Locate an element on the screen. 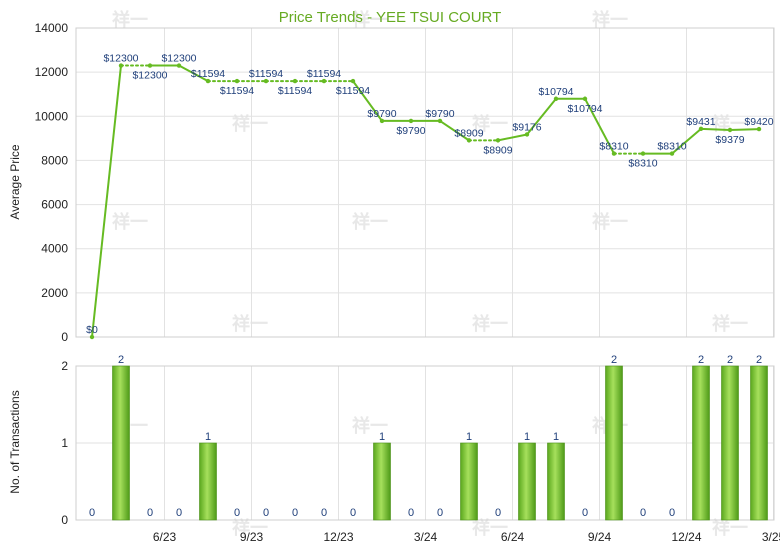 The image size is (780, 555). x-tick-label: 9/23 is located at coordinates (252, 537).